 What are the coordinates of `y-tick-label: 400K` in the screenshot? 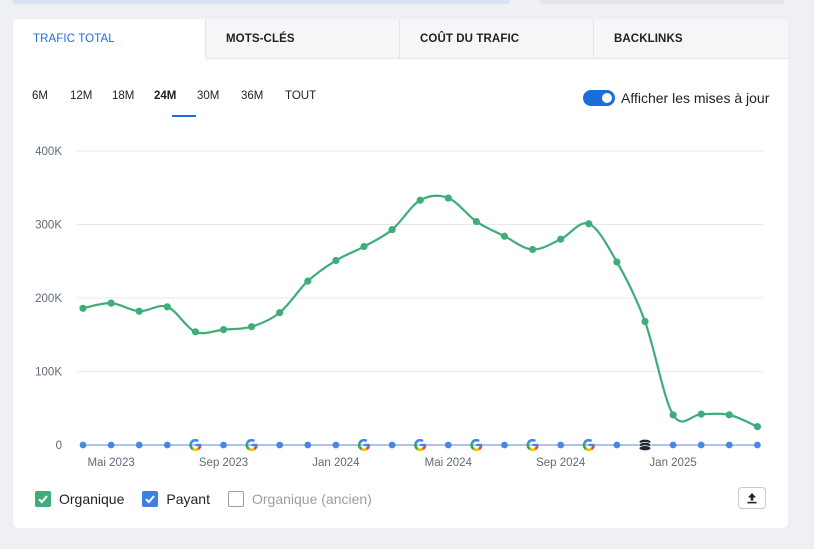 It's located at (48, 152).